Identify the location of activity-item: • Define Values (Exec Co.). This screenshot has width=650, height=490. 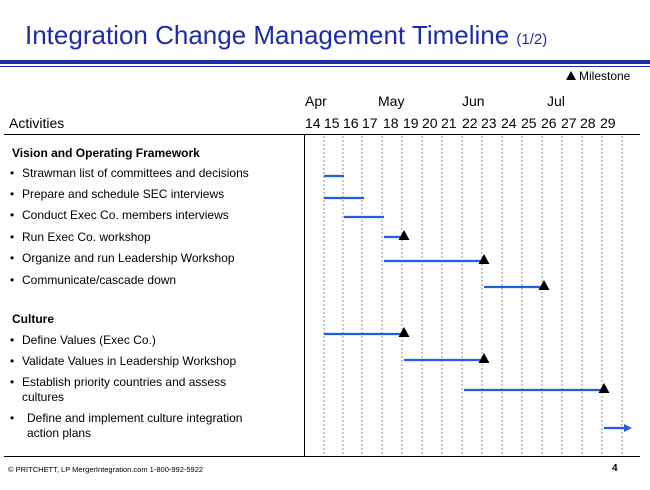
(155, 340).